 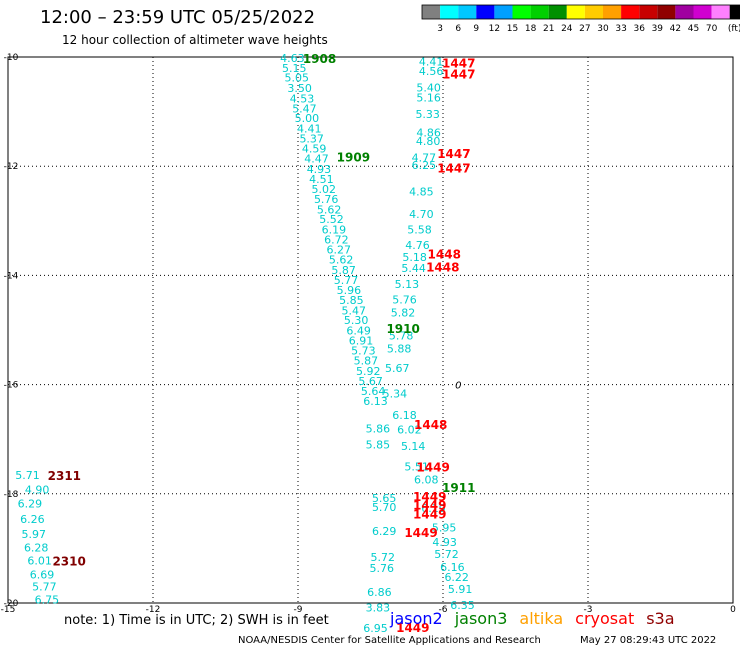 What do you see at coordinates (68, 561) in the screenshot?
I see `pass-time-label: 2310` at bounding box center [68, 561].